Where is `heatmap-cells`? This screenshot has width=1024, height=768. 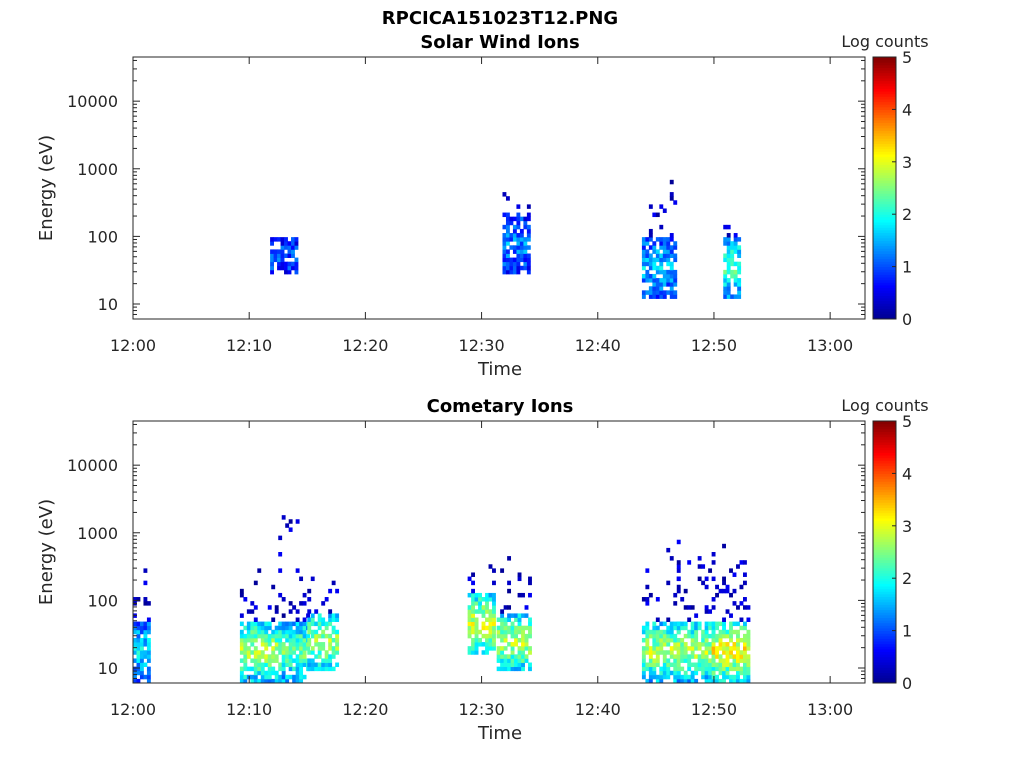 heatmap-cells is located at coordinates (506, 239).